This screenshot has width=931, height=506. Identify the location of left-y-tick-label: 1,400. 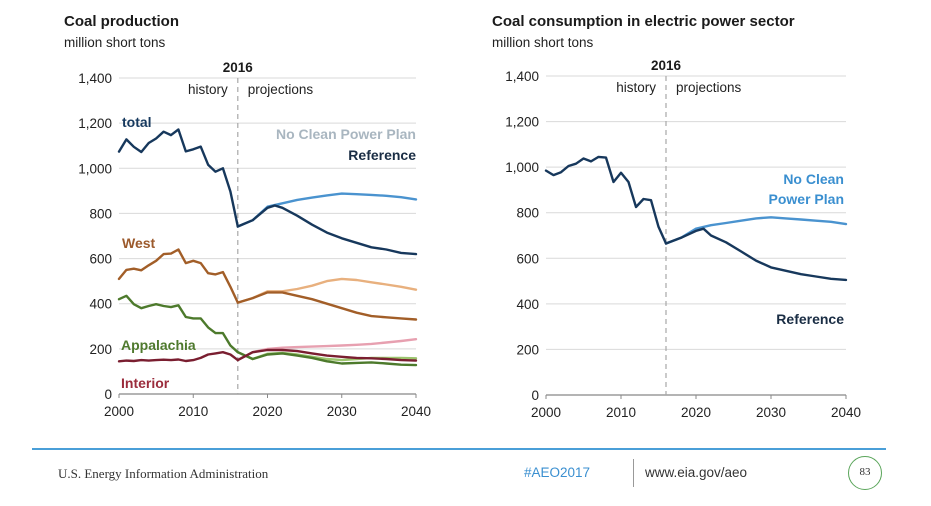
(95, 78).